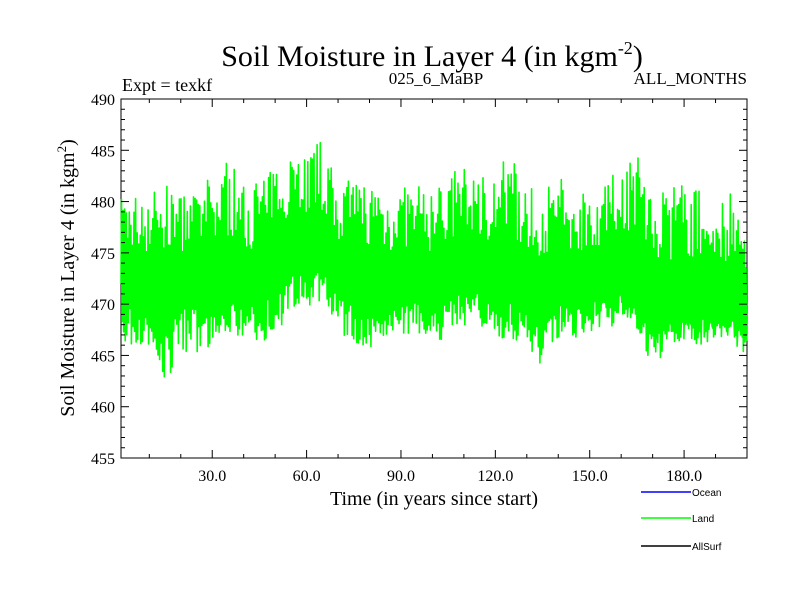  Describe the element at coordinates (590, 476) in the screenshot. I see `x-tick-label: 150.0` at that location.